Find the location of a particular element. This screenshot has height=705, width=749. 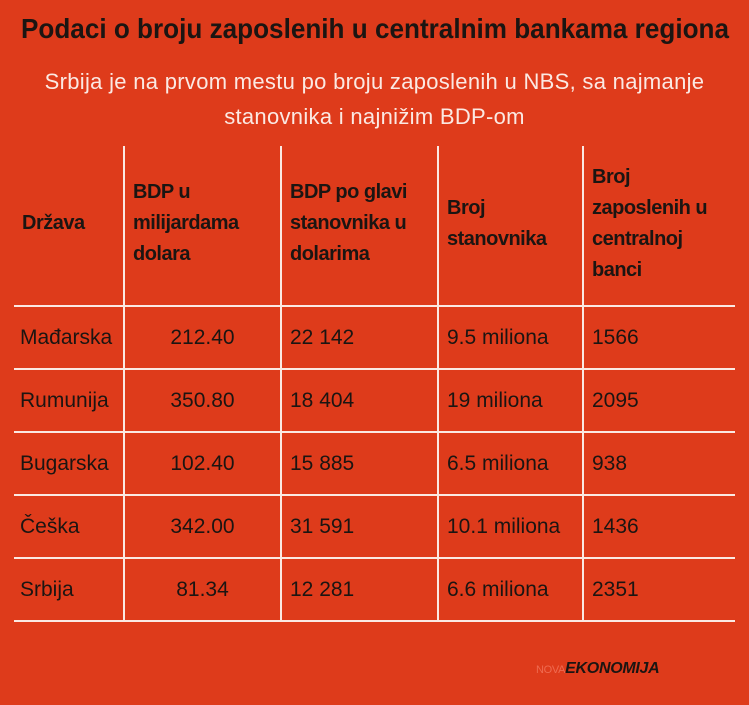

column-header: BDP po glavi stanovnika u dolarima is located at coordinates (359, 226).